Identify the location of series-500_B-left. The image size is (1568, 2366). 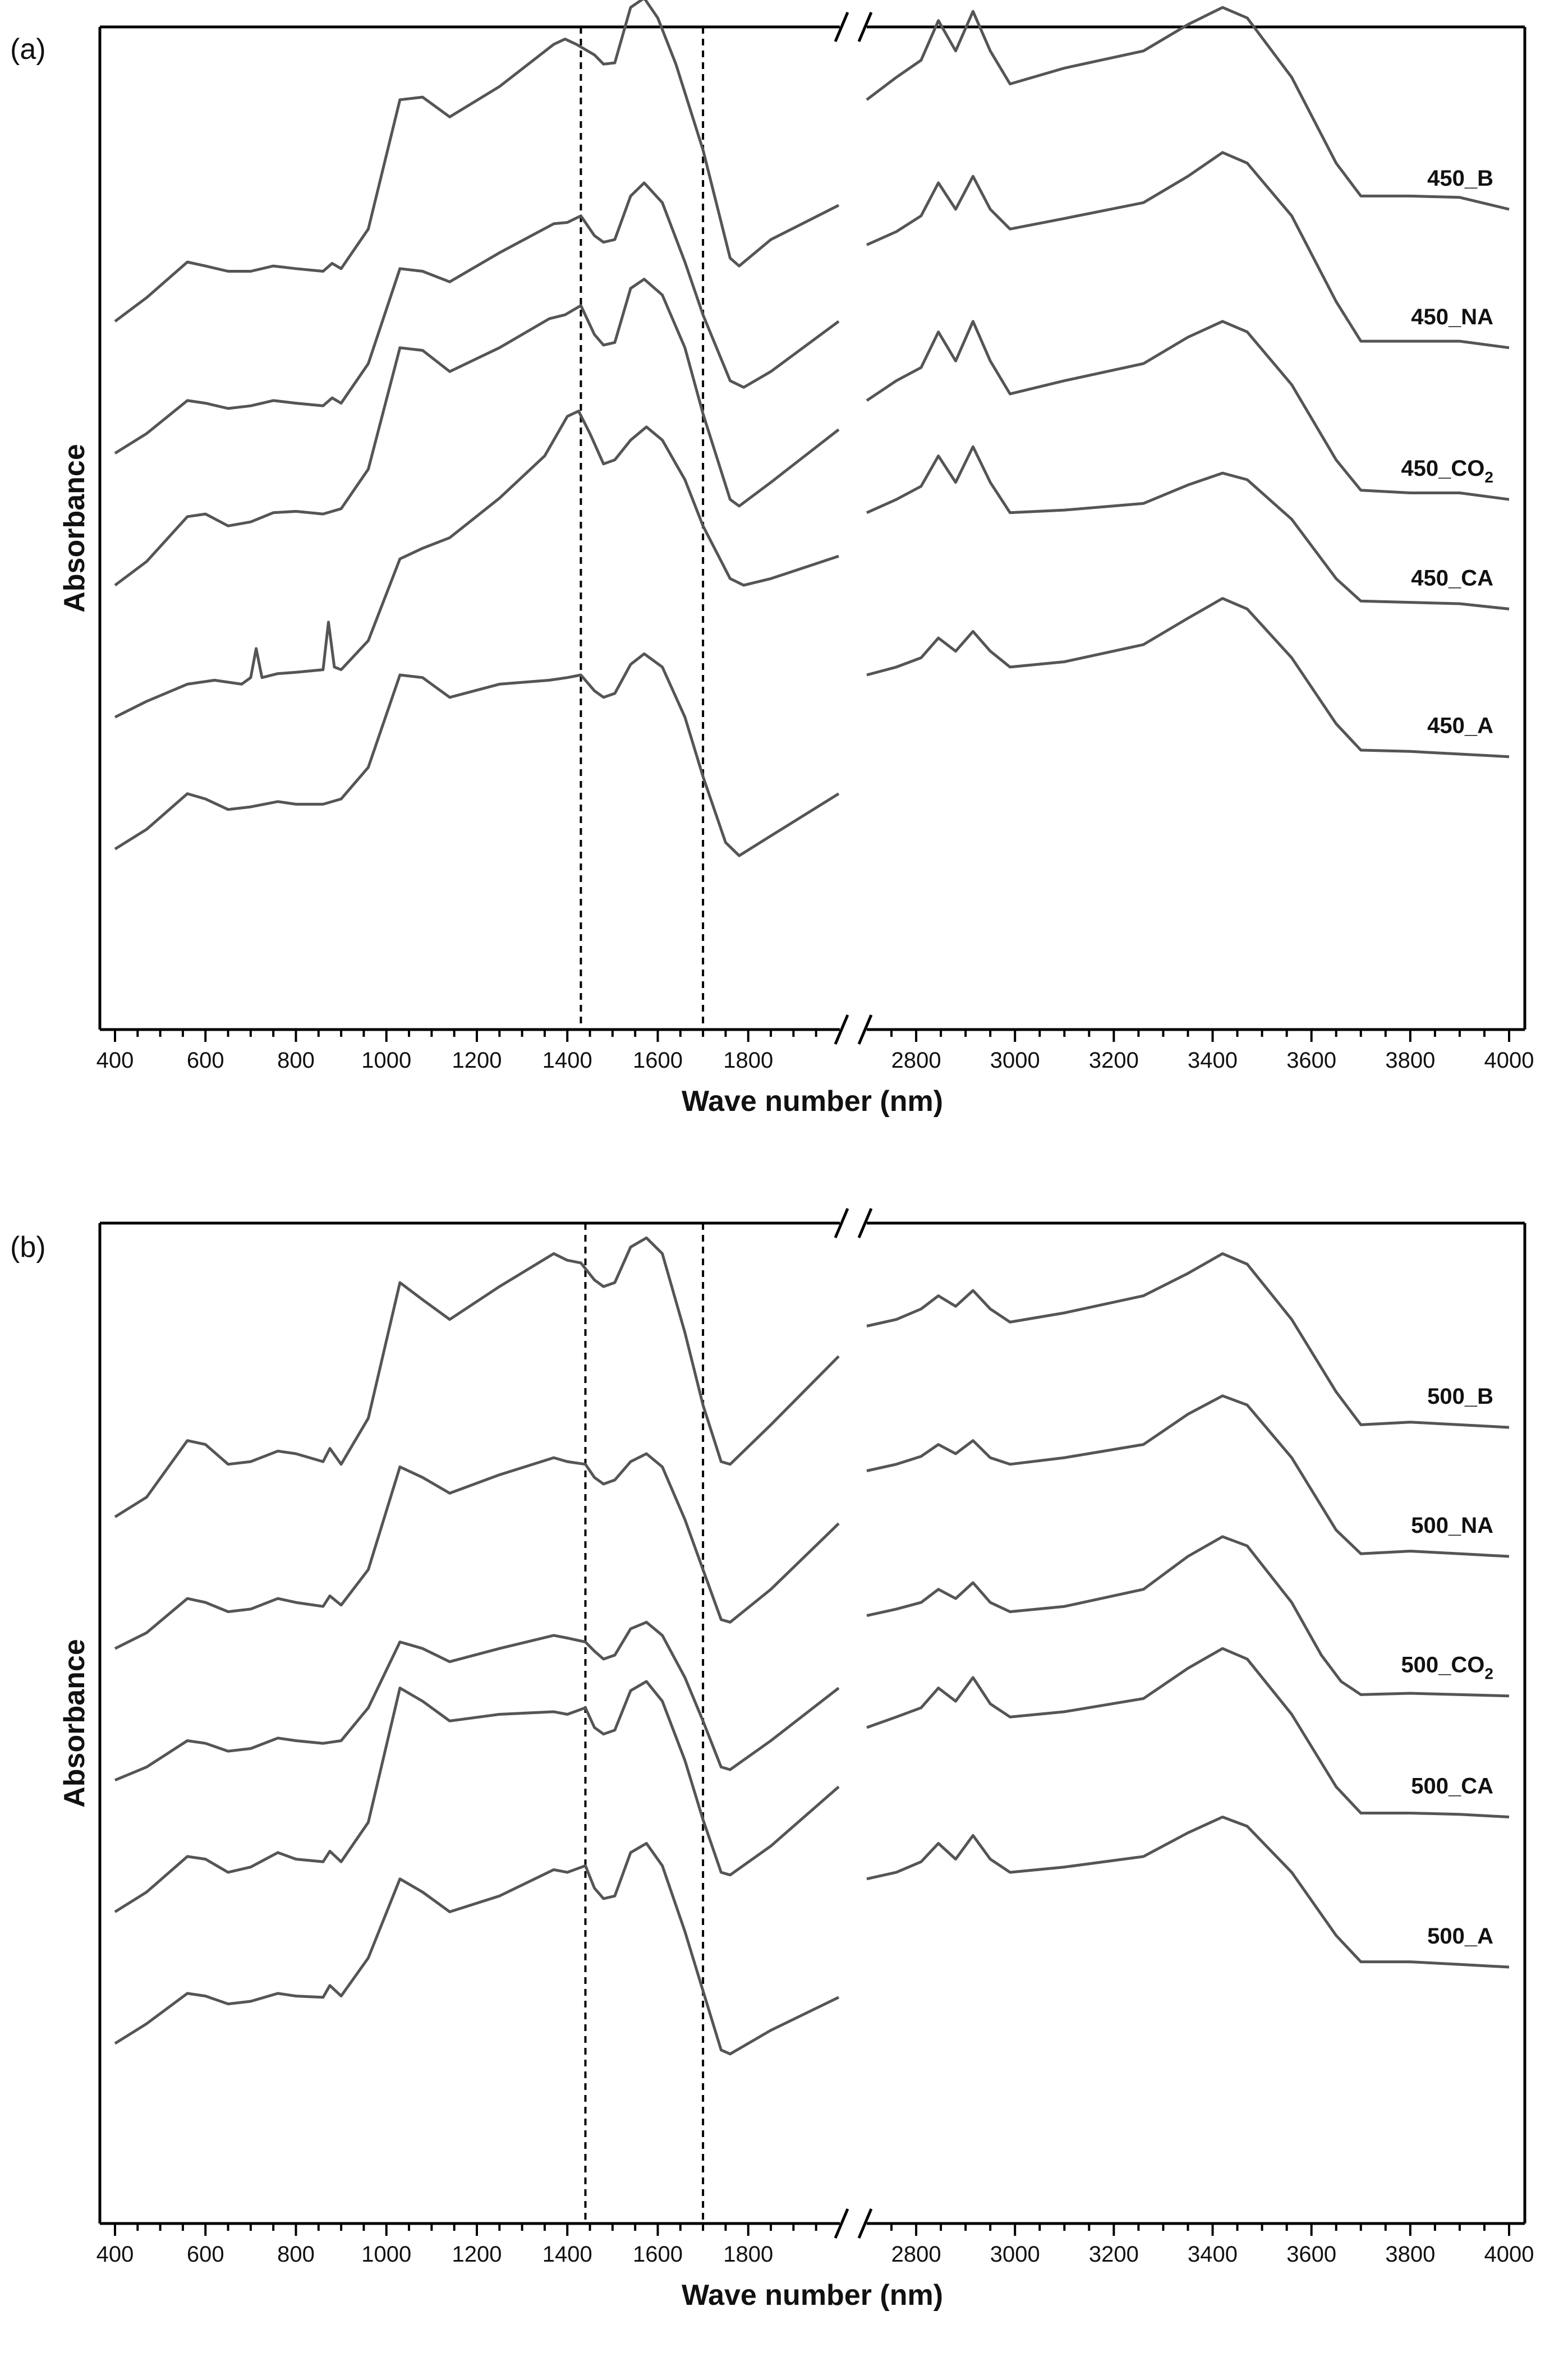
(477, 1377).